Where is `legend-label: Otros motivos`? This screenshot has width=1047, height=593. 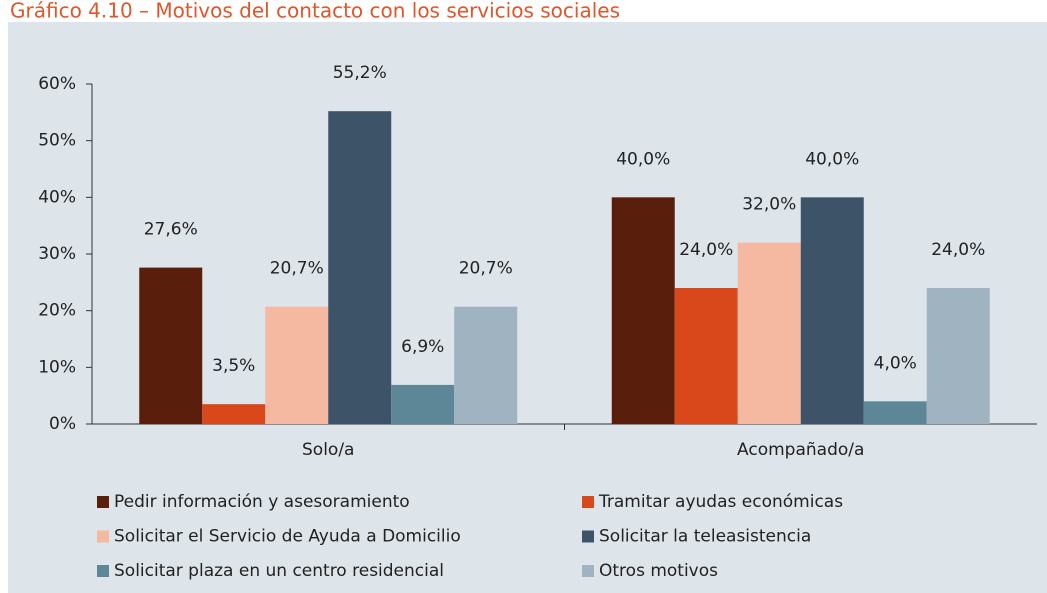 legend-label: Otros motivos is located at coordinates (658, 571).